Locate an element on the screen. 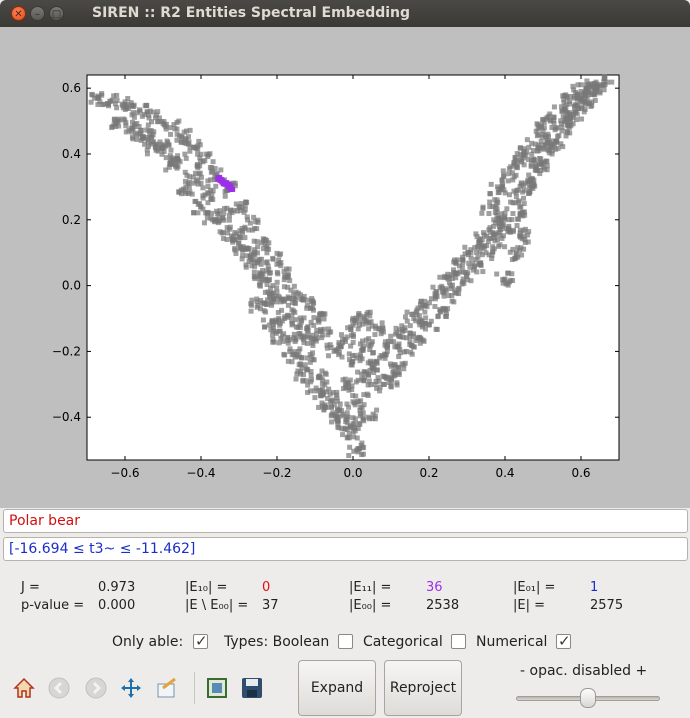 The image size is (690, 718). expand-button: Expand is located at coordinates (337, 688).